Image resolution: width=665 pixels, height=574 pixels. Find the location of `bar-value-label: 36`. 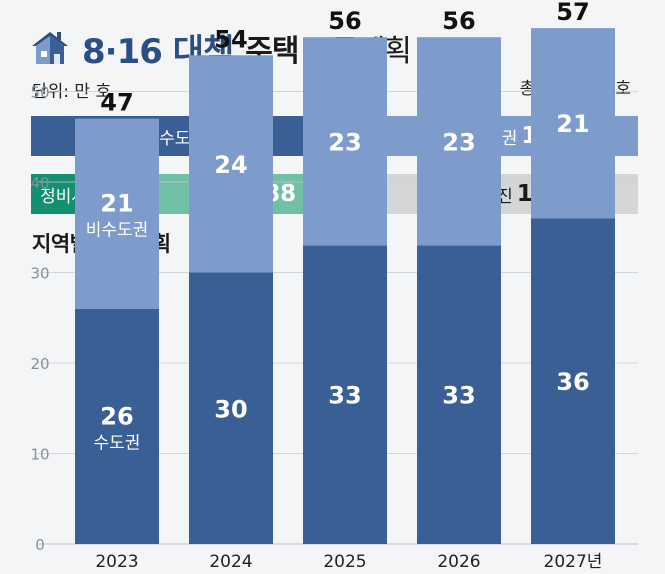

bar-value-label: 36 is located at coordinates (572, 382).